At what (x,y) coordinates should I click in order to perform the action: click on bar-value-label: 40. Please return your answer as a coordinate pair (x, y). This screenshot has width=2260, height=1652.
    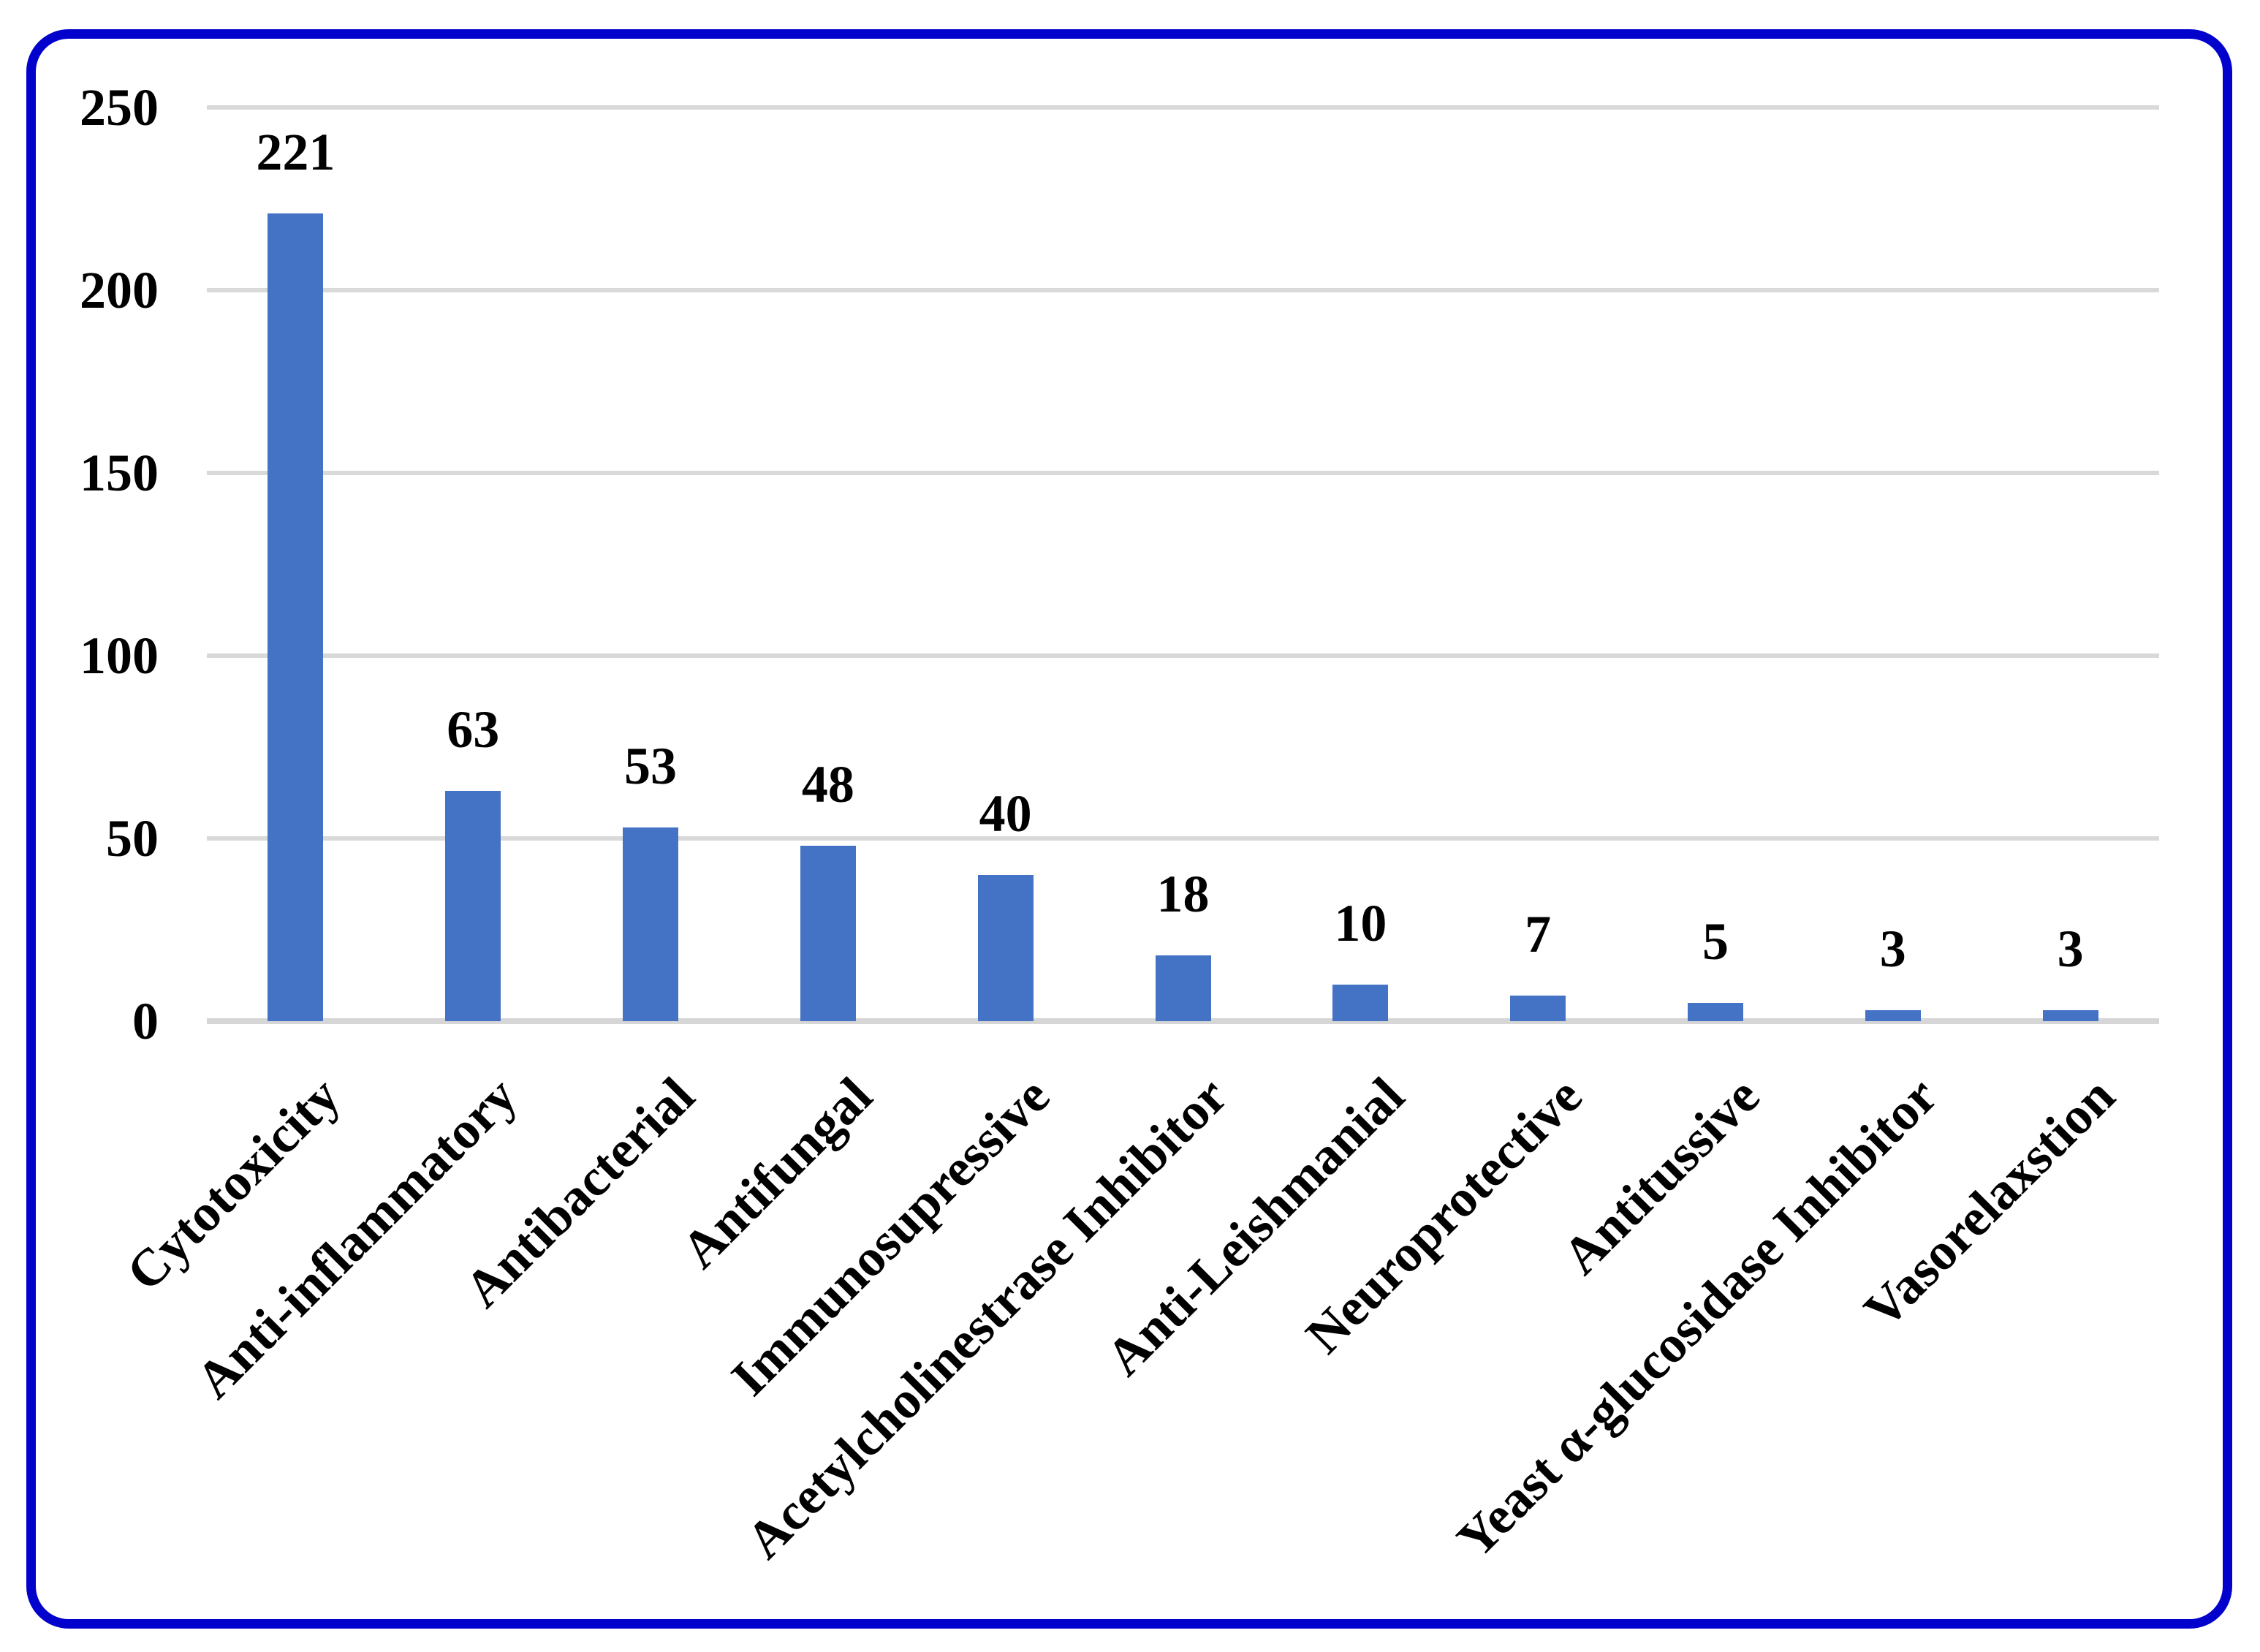
    Looking at the image, I should click on (1005, 813).